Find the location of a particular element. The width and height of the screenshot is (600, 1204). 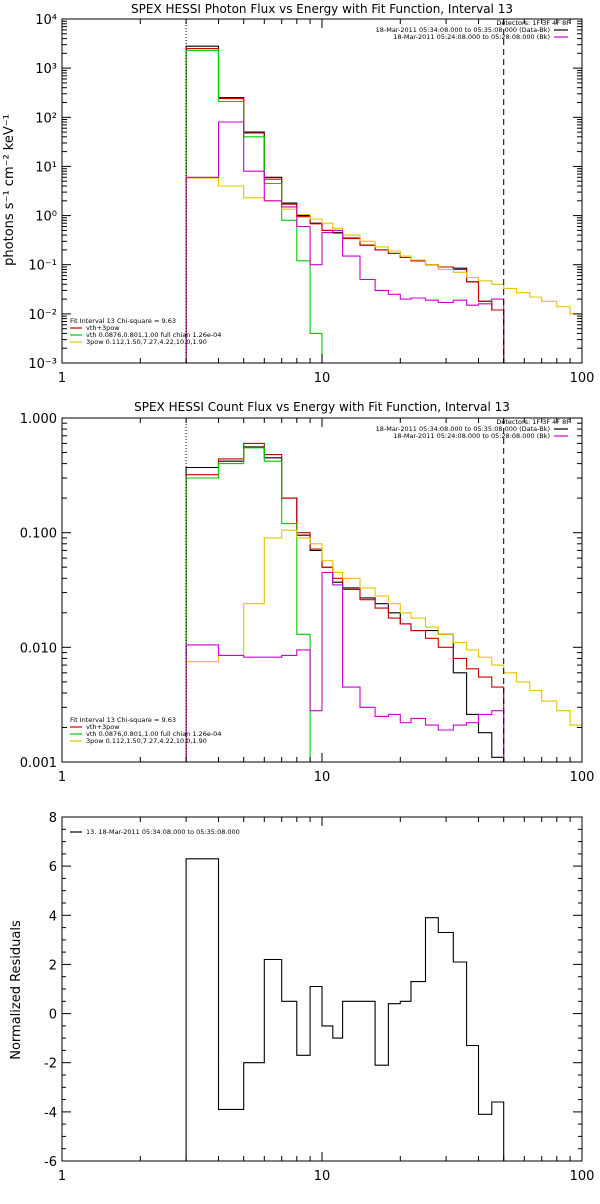

residual-ytick-label: 4 is located at coordinates (53, 916).